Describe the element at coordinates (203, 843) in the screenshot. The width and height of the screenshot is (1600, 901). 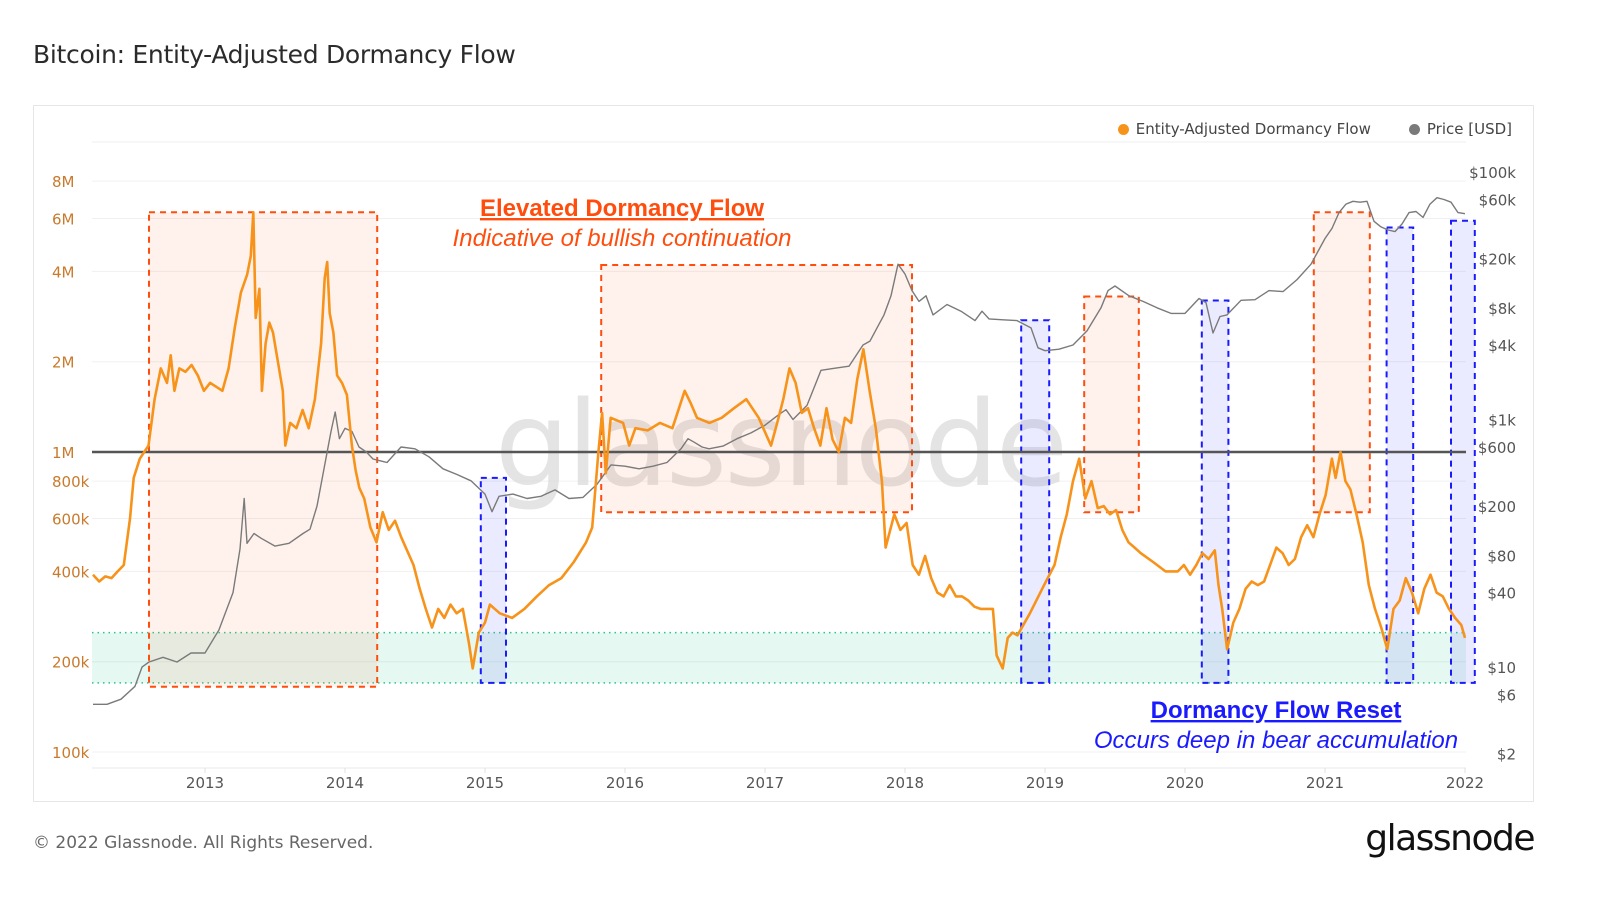
I see `footer-copyright: © 2022 Glassnode. All Rights Reserved.` at that location.